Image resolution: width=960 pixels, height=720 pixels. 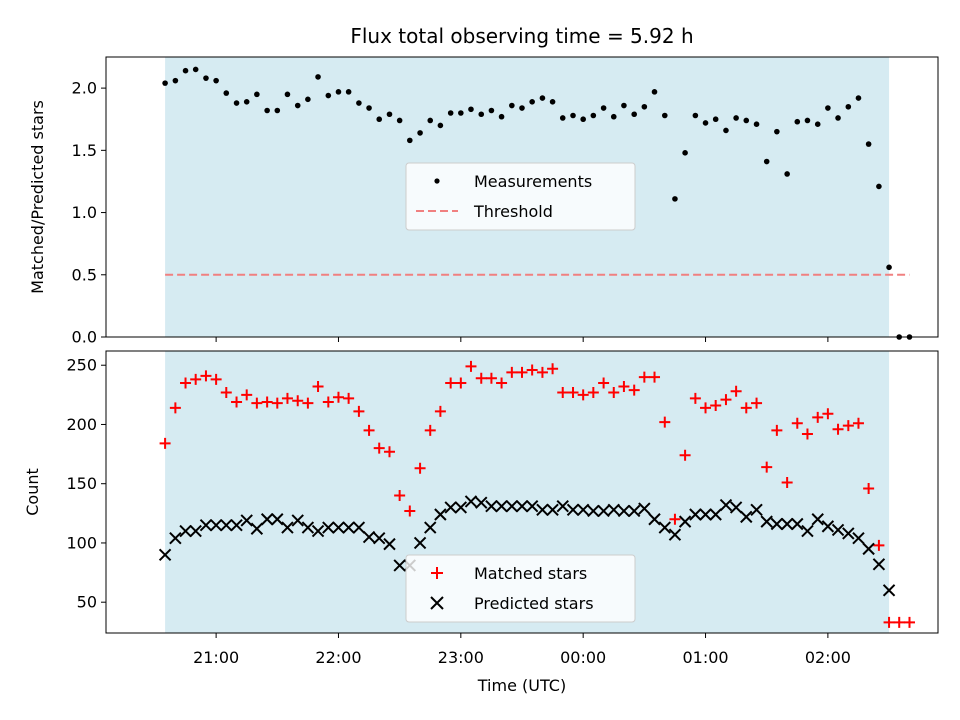 What do you see at coordinates (522, 339) in the screenshot?
I see `top-x-ticks` at bounding box center [522, 339].